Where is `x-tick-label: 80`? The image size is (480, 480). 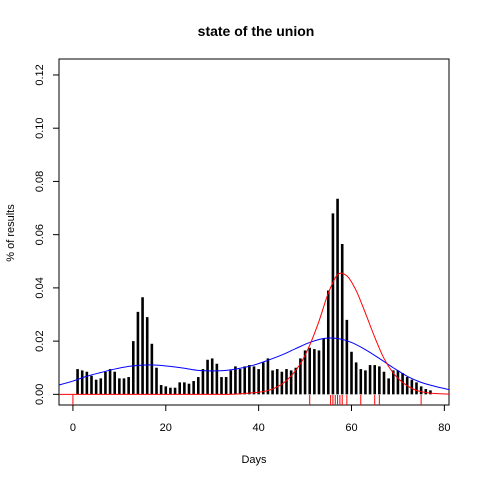
x-tick-label: 80 is located at coordinates (444, 428).